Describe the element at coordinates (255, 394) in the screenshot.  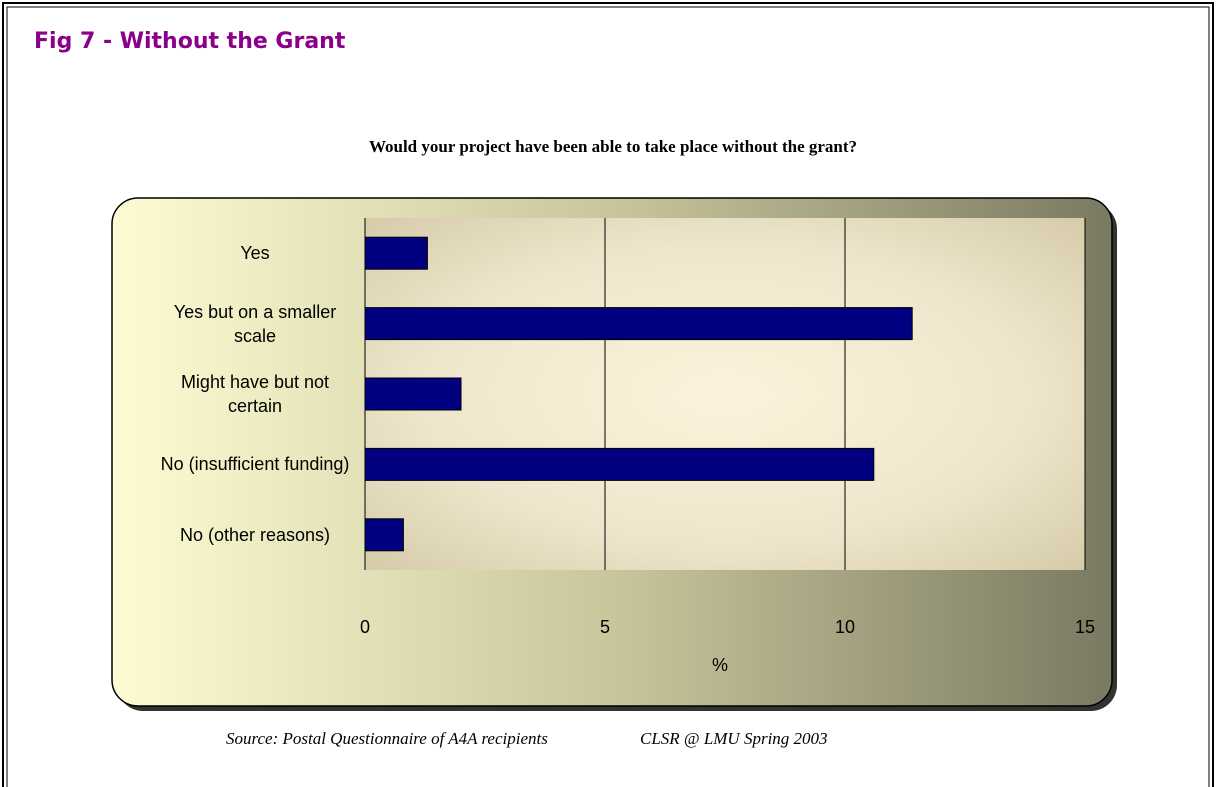
I see `y-tick-label: Might have but not certain` at that location.